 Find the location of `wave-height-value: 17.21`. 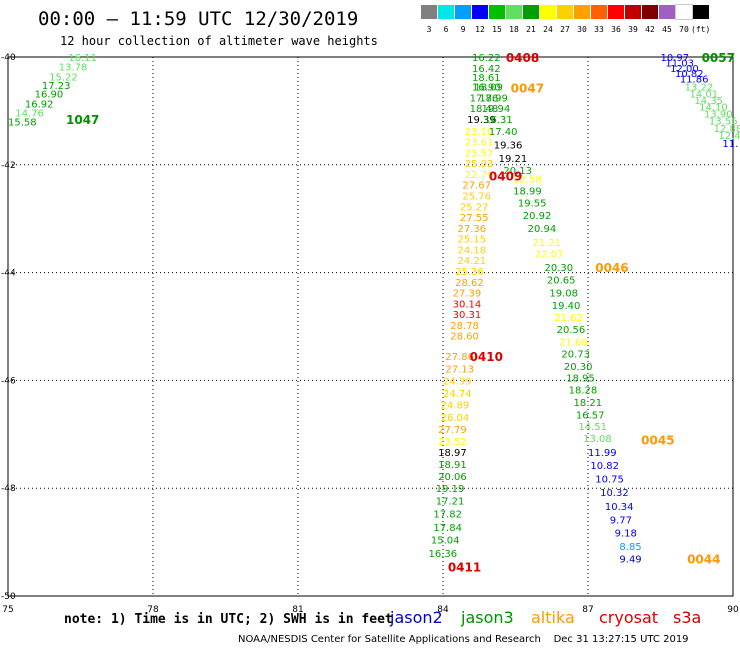

wave-height-value: 17.21 is located at coordinates (450, 502).